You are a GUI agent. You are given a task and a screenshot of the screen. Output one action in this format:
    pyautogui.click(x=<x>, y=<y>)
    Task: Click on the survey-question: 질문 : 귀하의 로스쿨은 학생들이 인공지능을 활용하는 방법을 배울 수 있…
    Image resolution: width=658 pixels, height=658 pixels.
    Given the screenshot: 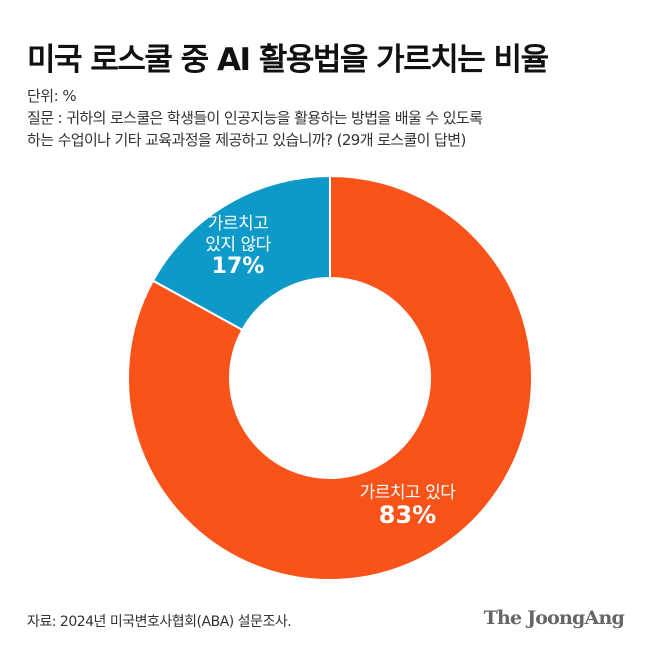 What is the action you would take?
    pyautogui.click(x=332, y=129)
    